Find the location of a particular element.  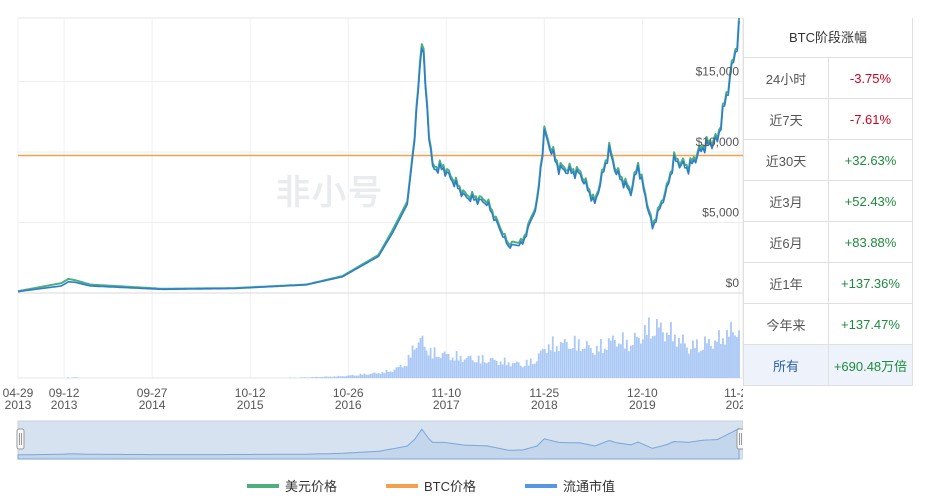

legend-label: 流通市值 is located at coordinates (589, 486).